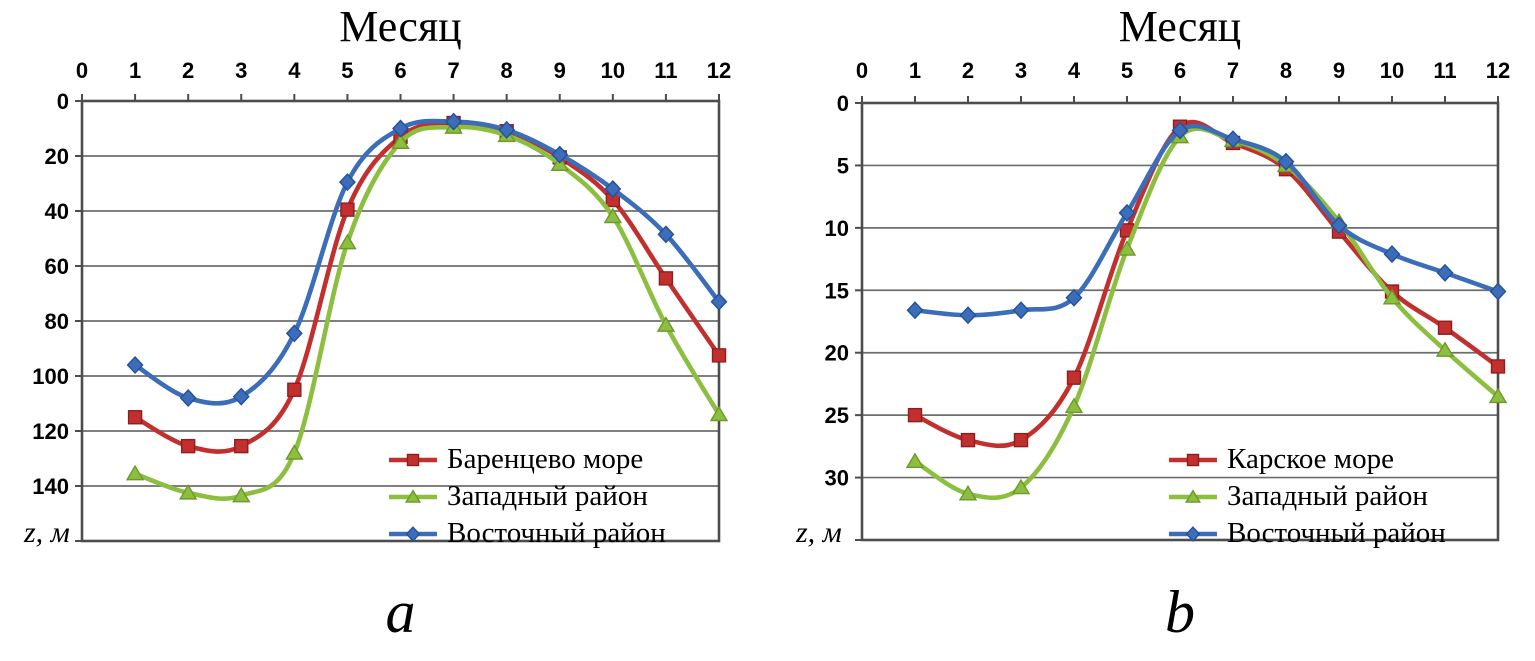 The width and height of the screenshot is (1535, 661). I want to click on svg-text: 80, so click(57, 321).